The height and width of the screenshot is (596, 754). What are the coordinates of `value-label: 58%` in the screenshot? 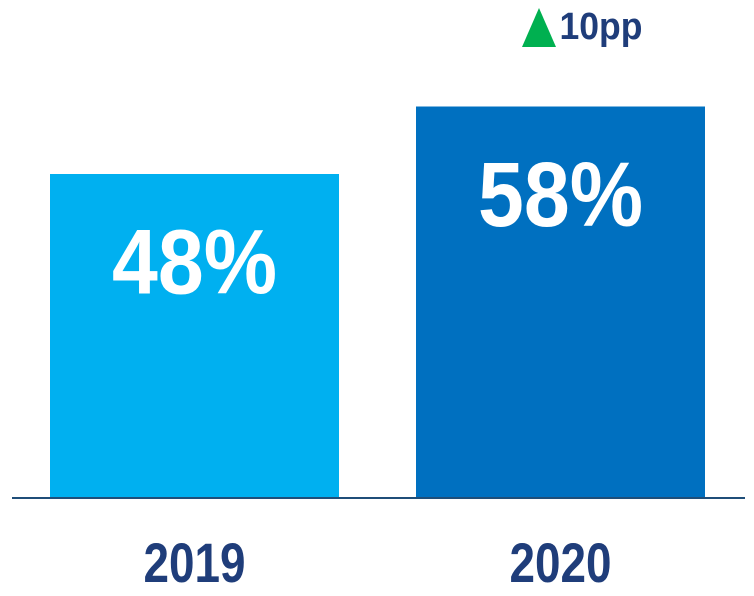 It's located at (560, 195).